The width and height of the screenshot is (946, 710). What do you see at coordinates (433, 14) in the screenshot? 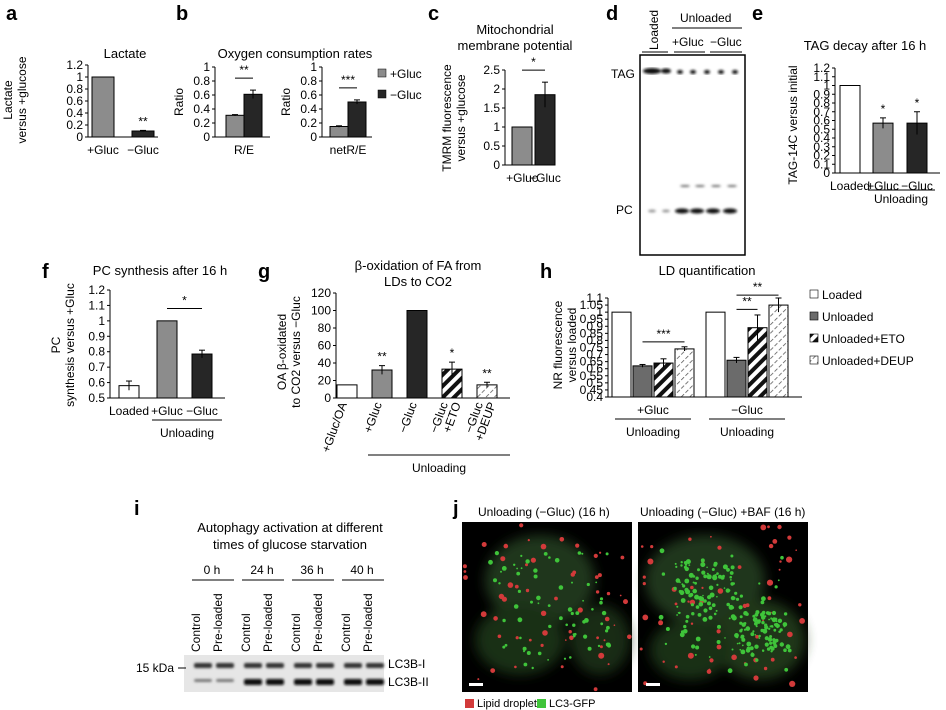
I see `panel-letter-c: c` at bounding box center [433, 14].